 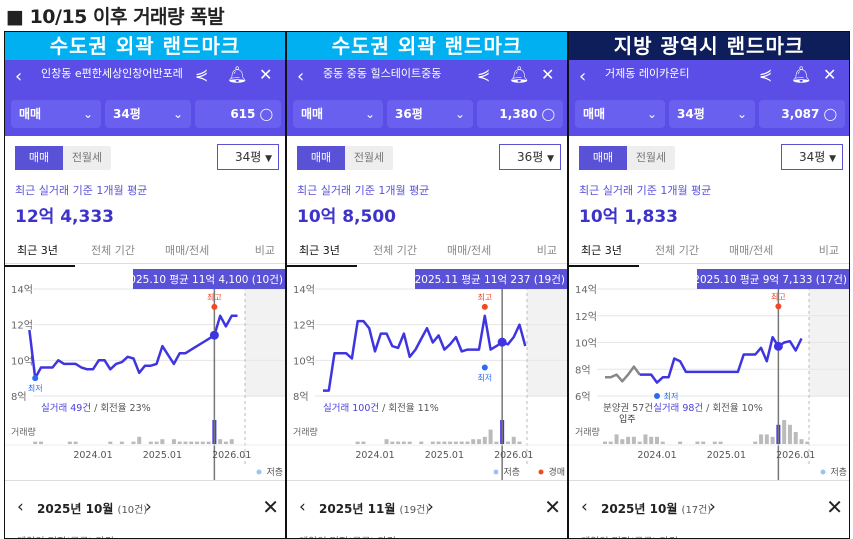 What do you see at coordinates (530, 157) in the screenshot?
I see `size-select: 36평 ▼` at bounding box center [530, 157].